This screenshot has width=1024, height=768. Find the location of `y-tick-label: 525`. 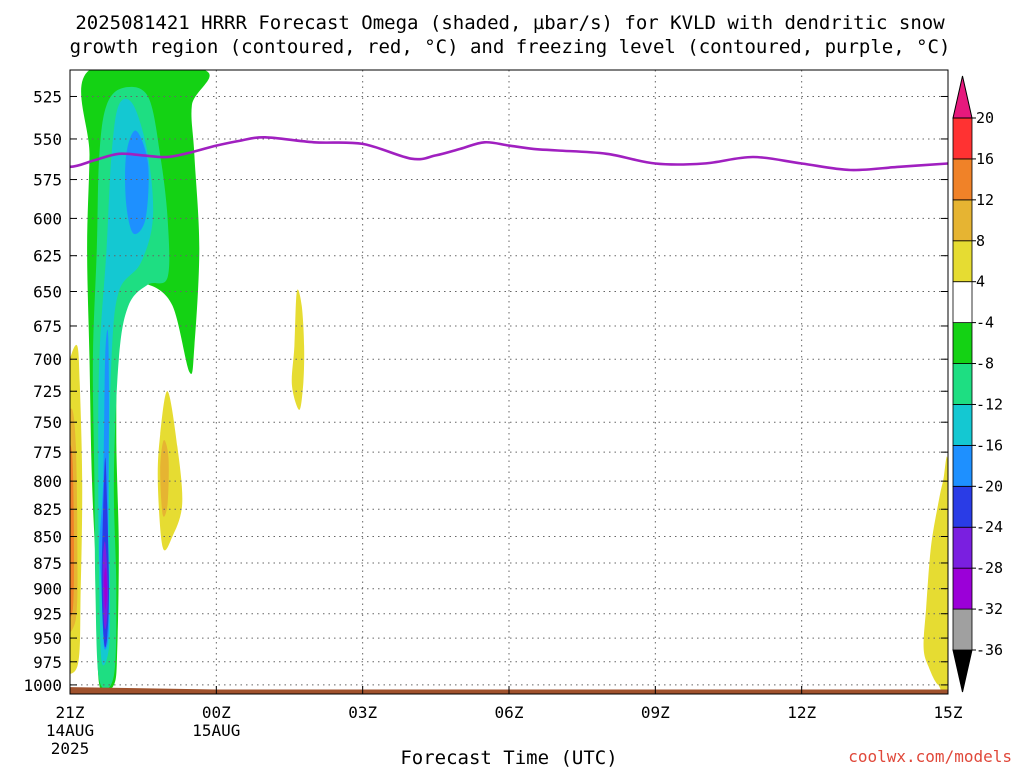

y-tick-label: 525 is located at coordinates (47, 96).